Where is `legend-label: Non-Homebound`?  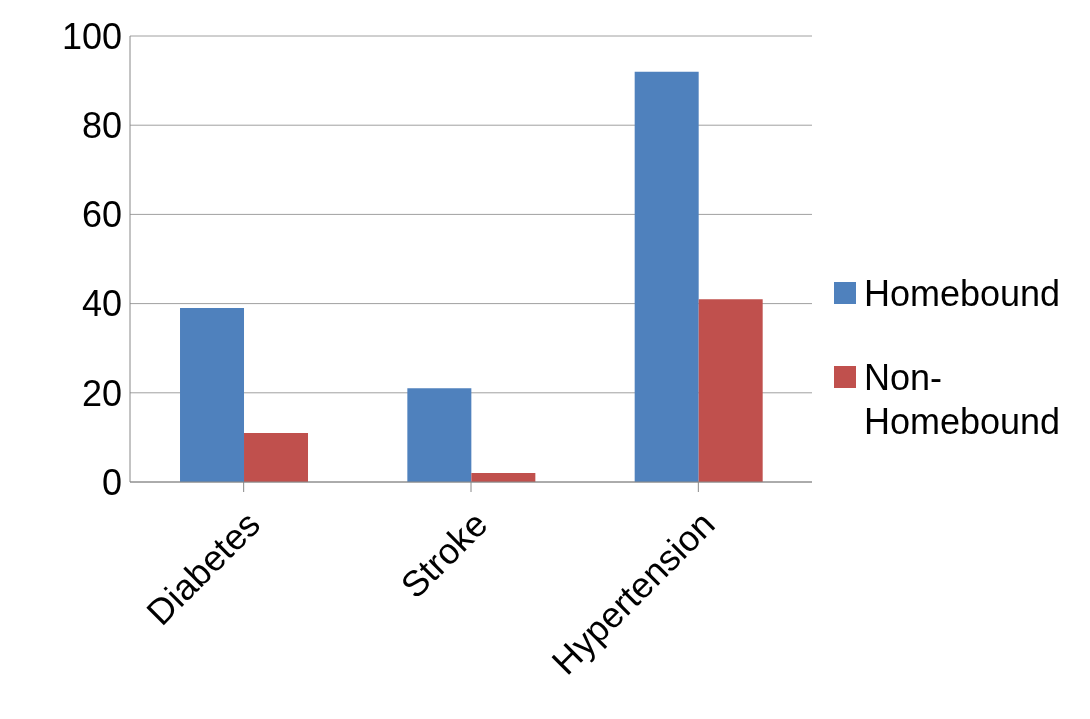 legend-label: Non-Homebound is located at coordinates (963, 400).